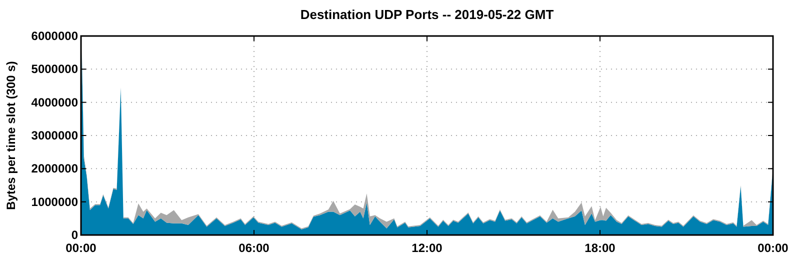 The image size is (795, 260). What do you see at coordinates (427, 248) in the screenshot?
I see `x-tick-label: 12:00` at bounding box center [427, 248].